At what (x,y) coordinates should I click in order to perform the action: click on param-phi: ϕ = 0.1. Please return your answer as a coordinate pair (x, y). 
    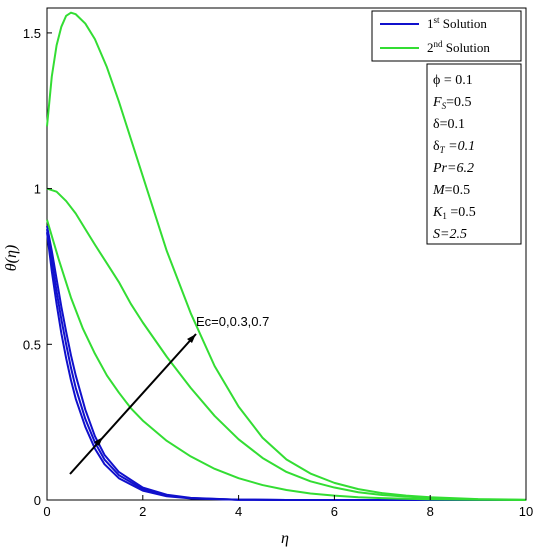
    Looking at the image, I should click on (453, 80).